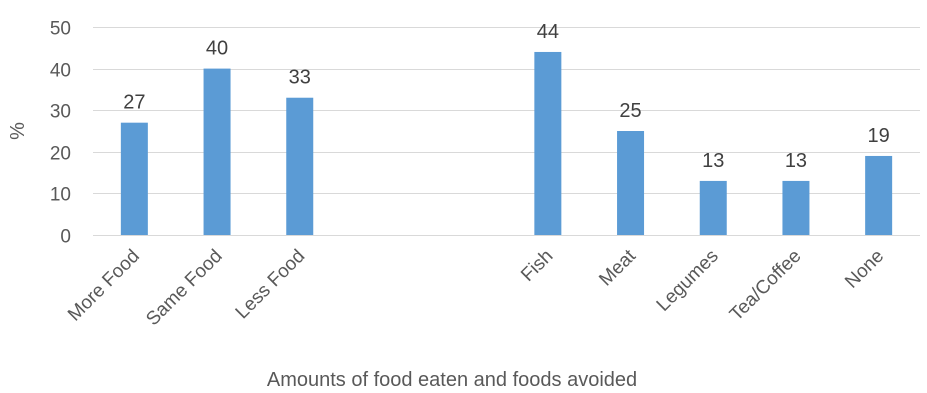  I want to click on data-label: 33, so click(300, 78).